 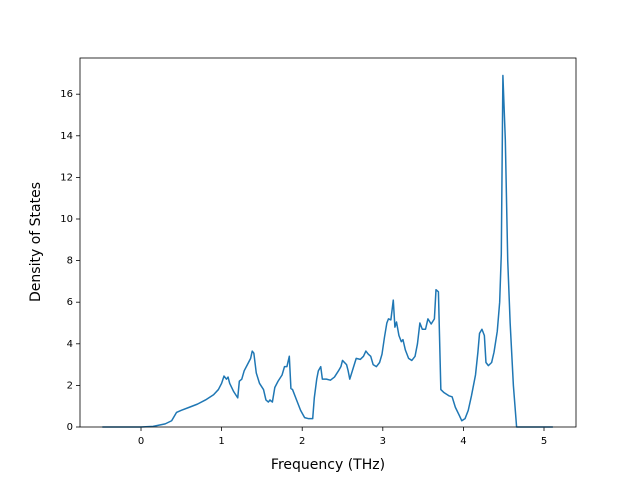 I want to click on x-tick-label: 4, so click(x=463, y=441).